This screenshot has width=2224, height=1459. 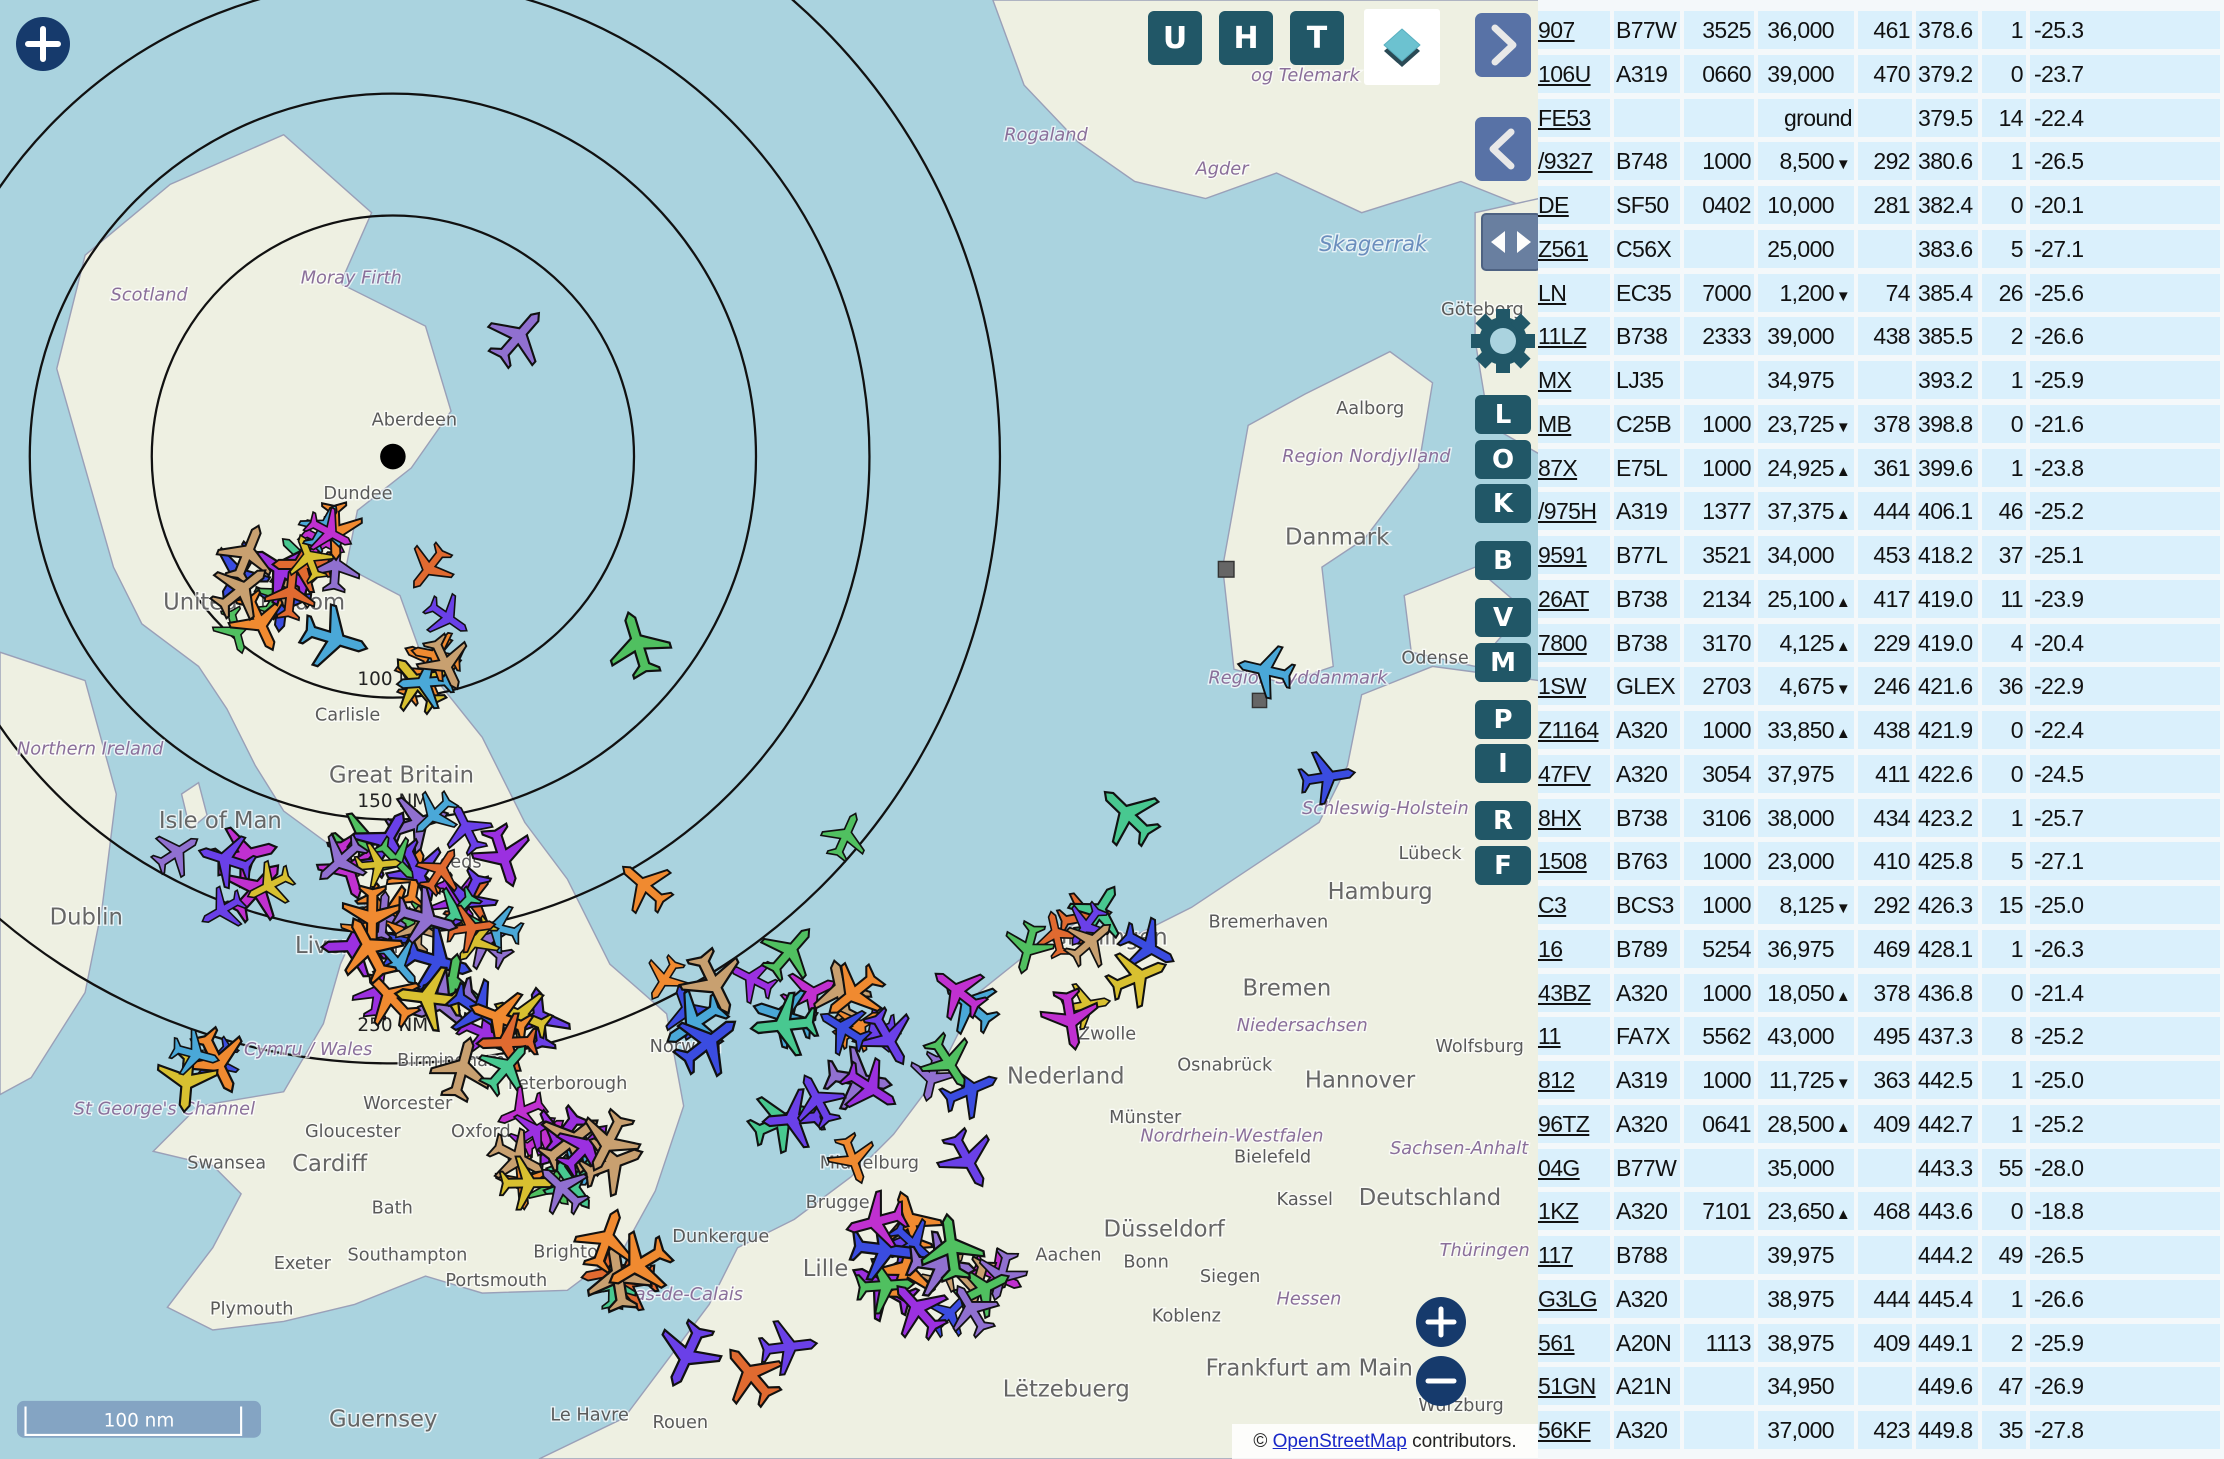 I want to click on callsign-link: 11, so click(x=1549, y=1036).